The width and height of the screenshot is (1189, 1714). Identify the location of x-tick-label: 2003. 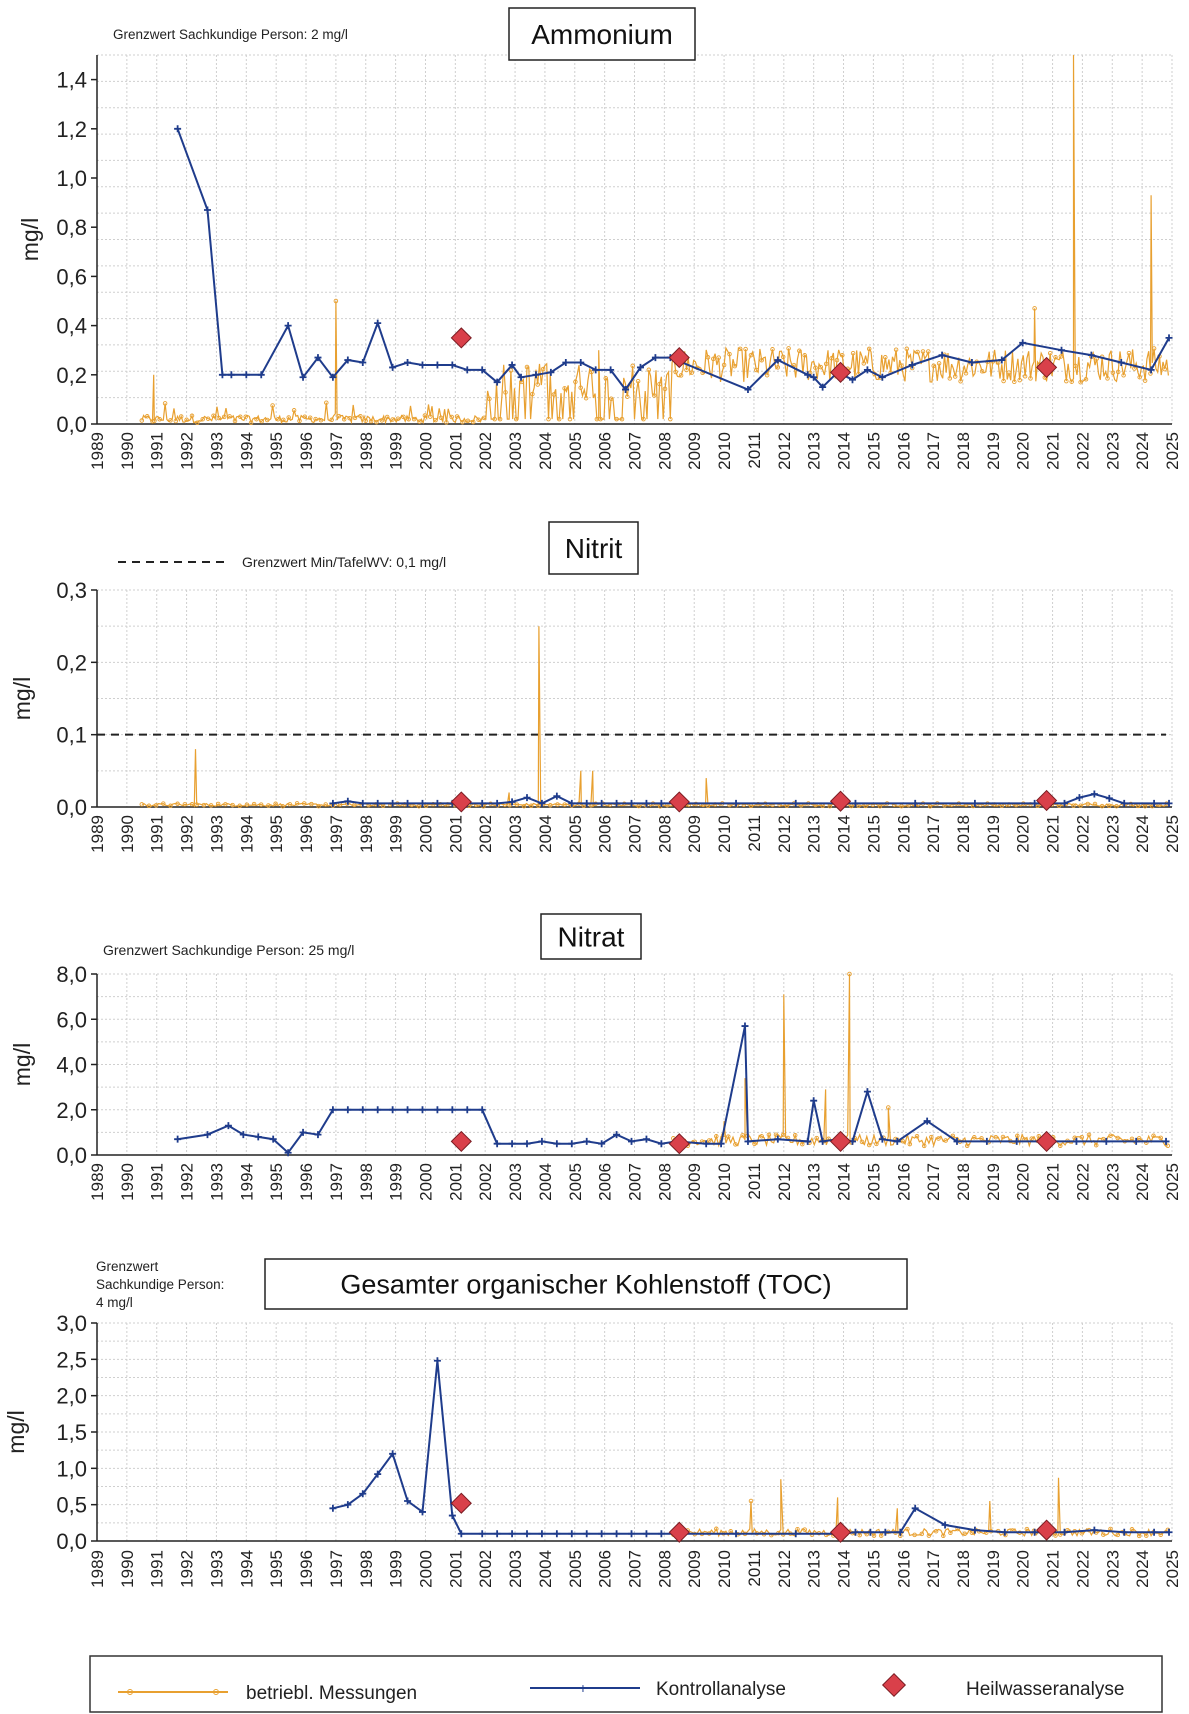
(515, 1569).